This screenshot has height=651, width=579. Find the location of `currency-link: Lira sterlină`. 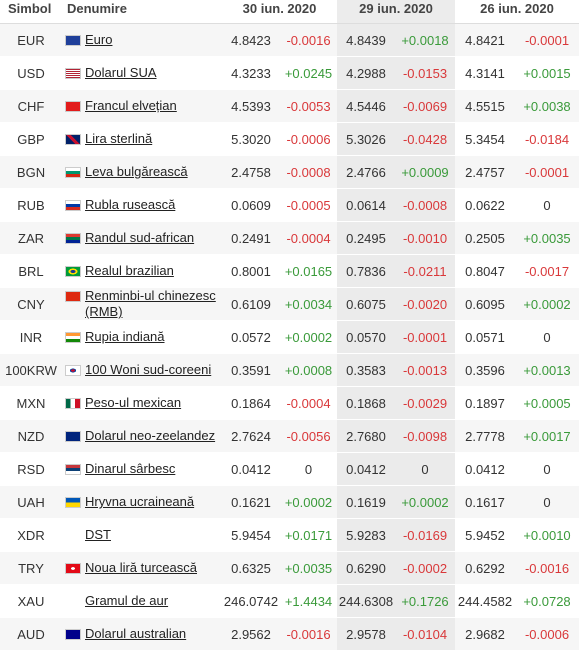

currency-link: Lira sterlină is located at coordinates (119, 138).